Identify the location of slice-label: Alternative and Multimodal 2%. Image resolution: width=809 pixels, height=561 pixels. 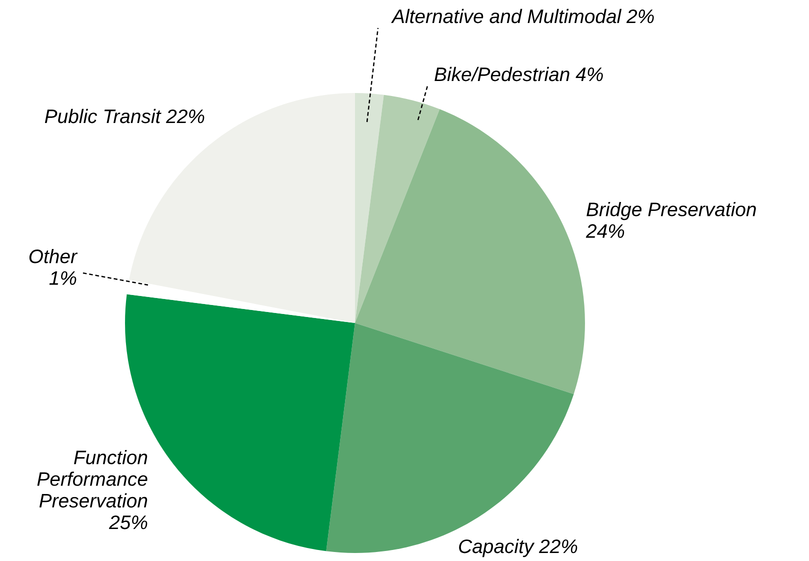
(522, 16).